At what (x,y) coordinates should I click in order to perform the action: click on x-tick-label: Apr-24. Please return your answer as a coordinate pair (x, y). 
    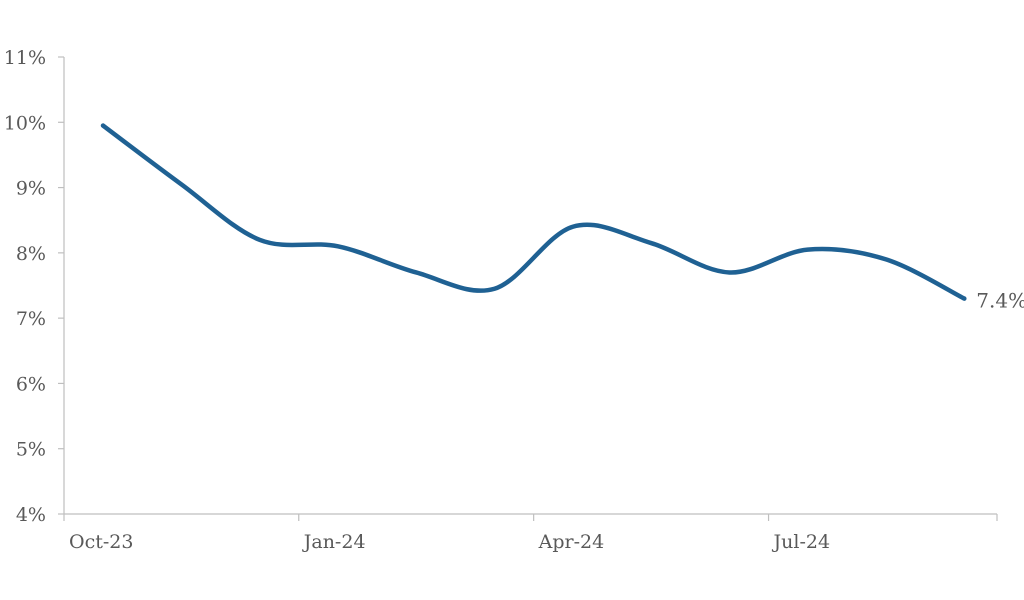
    Looking at the image, I should click on (571, 542).